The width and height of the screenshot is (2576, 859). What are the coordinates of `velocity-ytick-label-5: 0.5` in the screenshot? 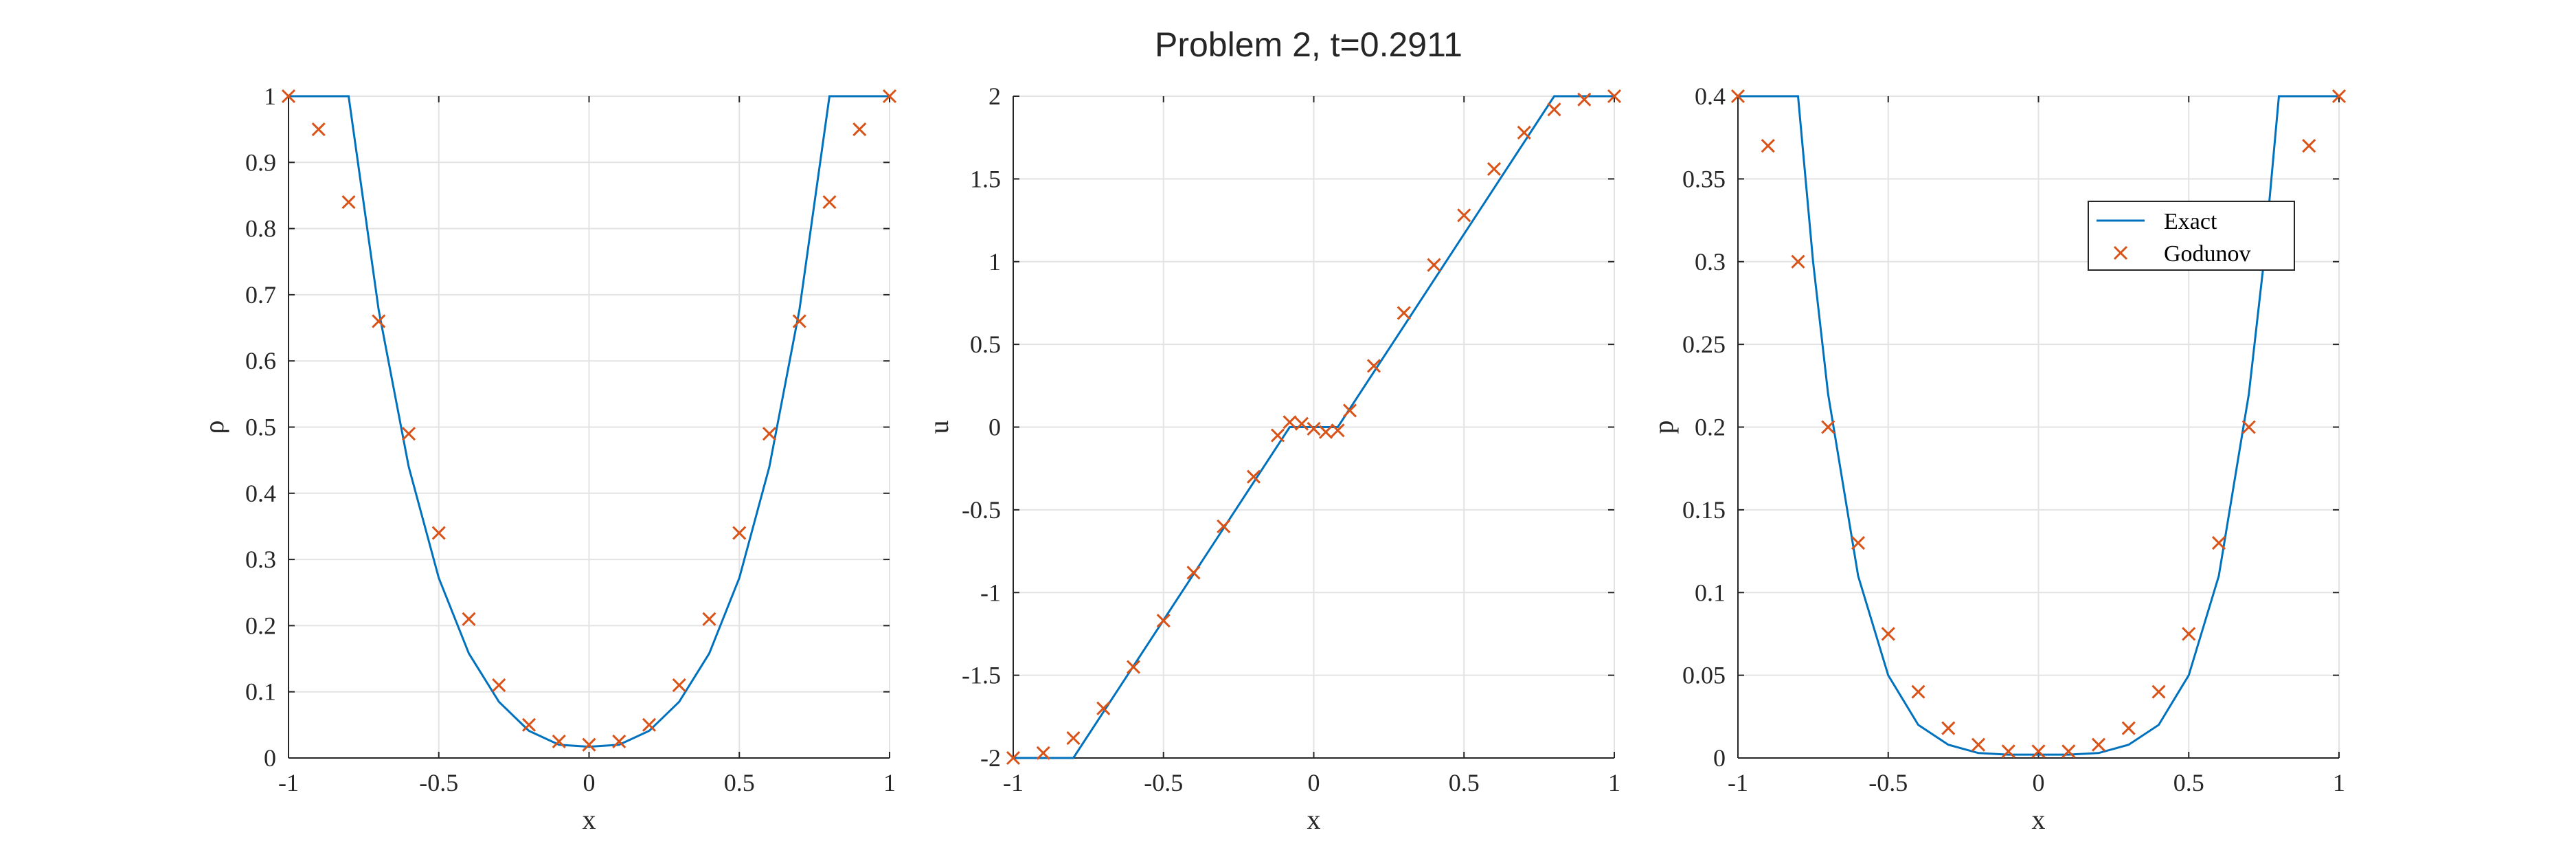 It's located at (985, 344).